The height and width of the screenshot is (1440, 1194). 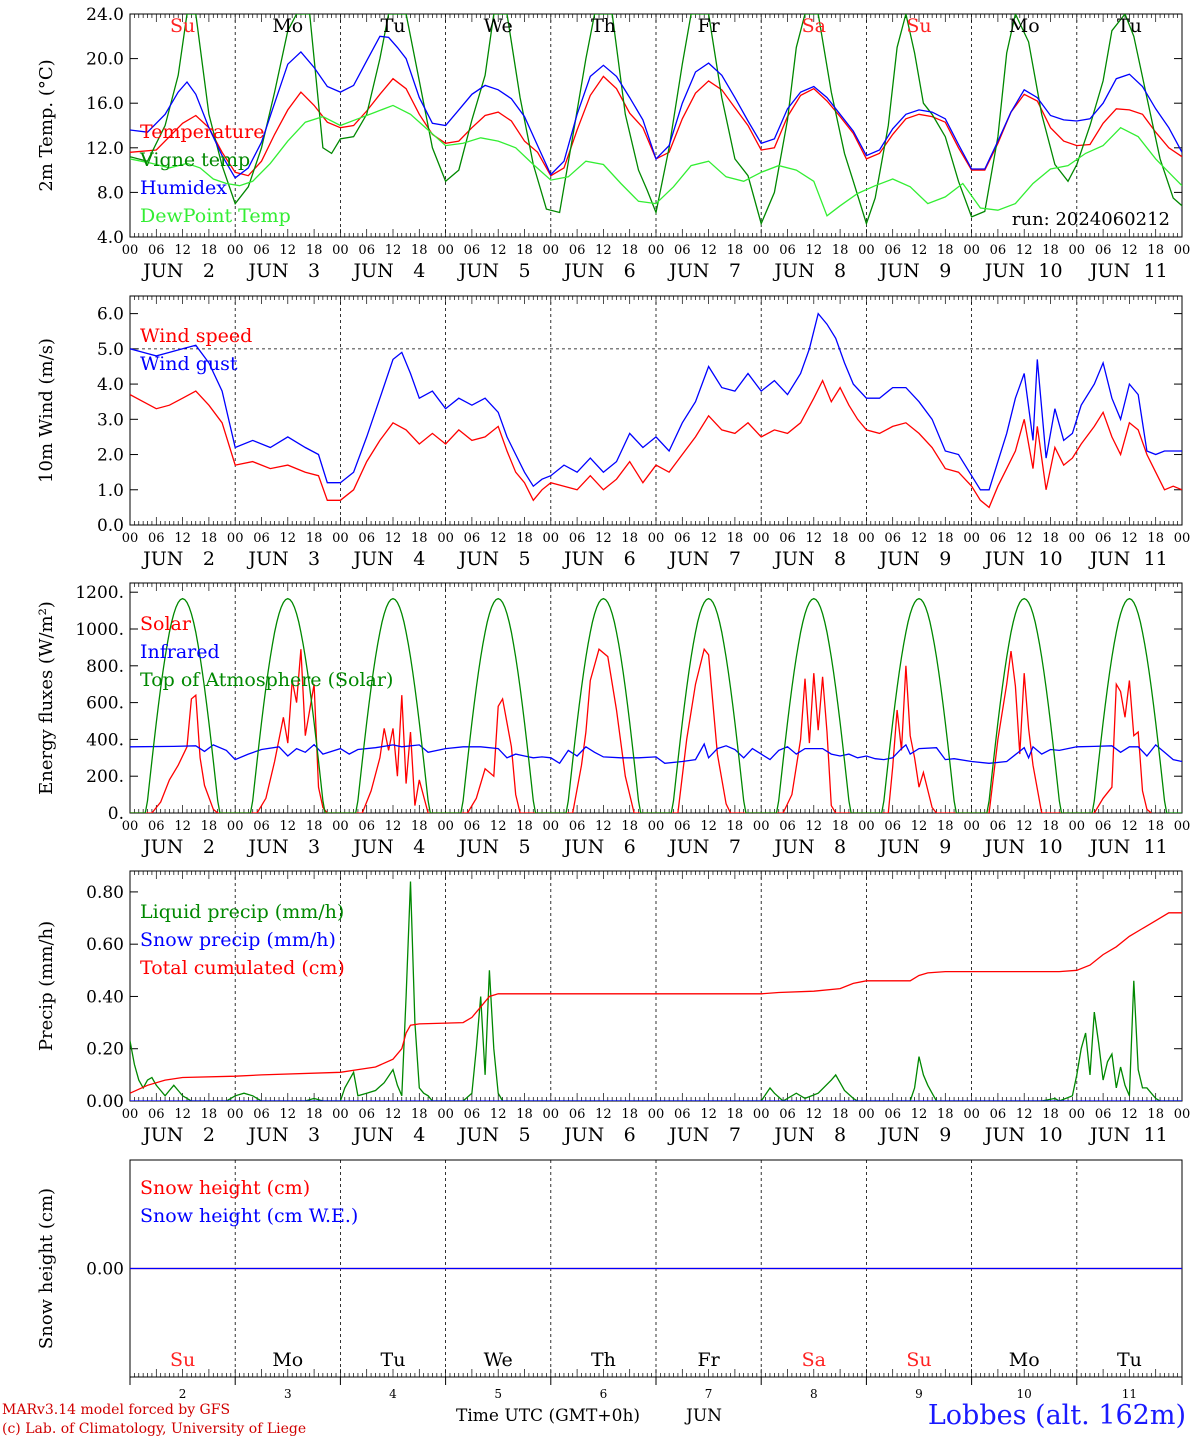 What do you see at coordinates (548, 1416) in the screenshot?
I see `x-axis-label: Time UTC (GMT+0h)` at bounding box center [548, 1416].